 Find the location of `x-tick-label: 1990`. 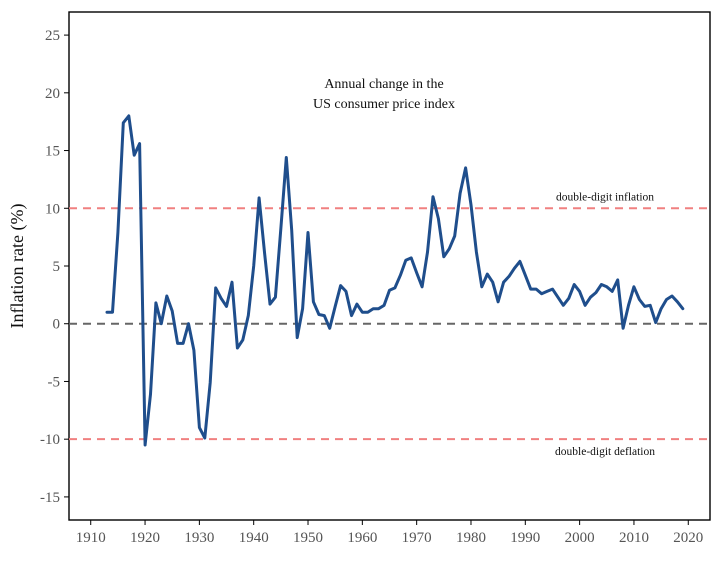

x-tick-label: 1990 is located at coordinates (525, 538).